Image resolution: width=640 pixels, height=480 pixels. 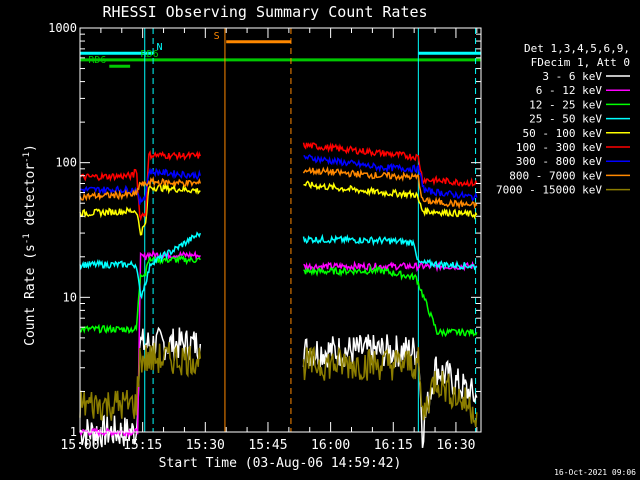 What do you see at coordinates (264, 12) in the screenshot?
I see `chart-title: RHESSI Observing Summary Count Rates` at bounding box center [264, 12].